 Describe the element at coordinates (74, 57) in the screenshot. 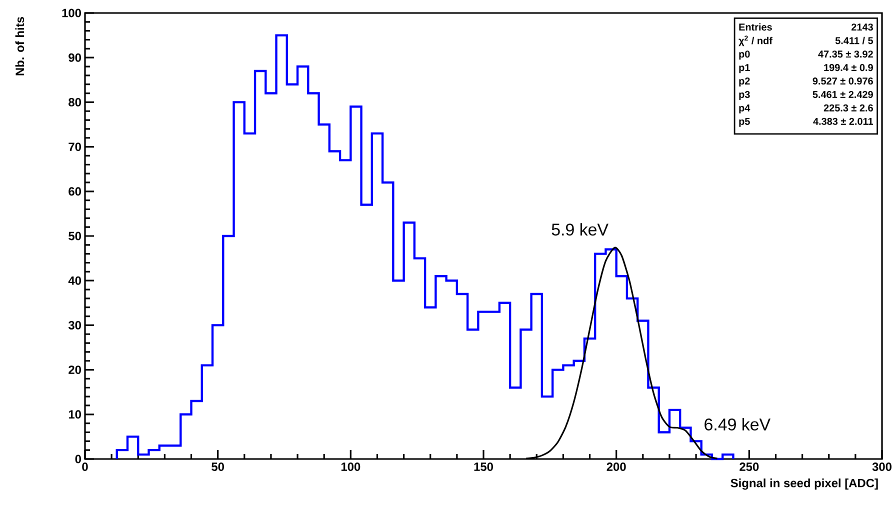

I see `y-tick-label: 90` at that location.